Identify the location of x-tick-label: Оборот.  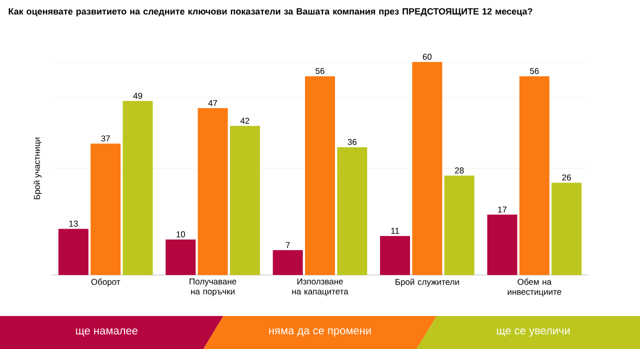
(105, 282).